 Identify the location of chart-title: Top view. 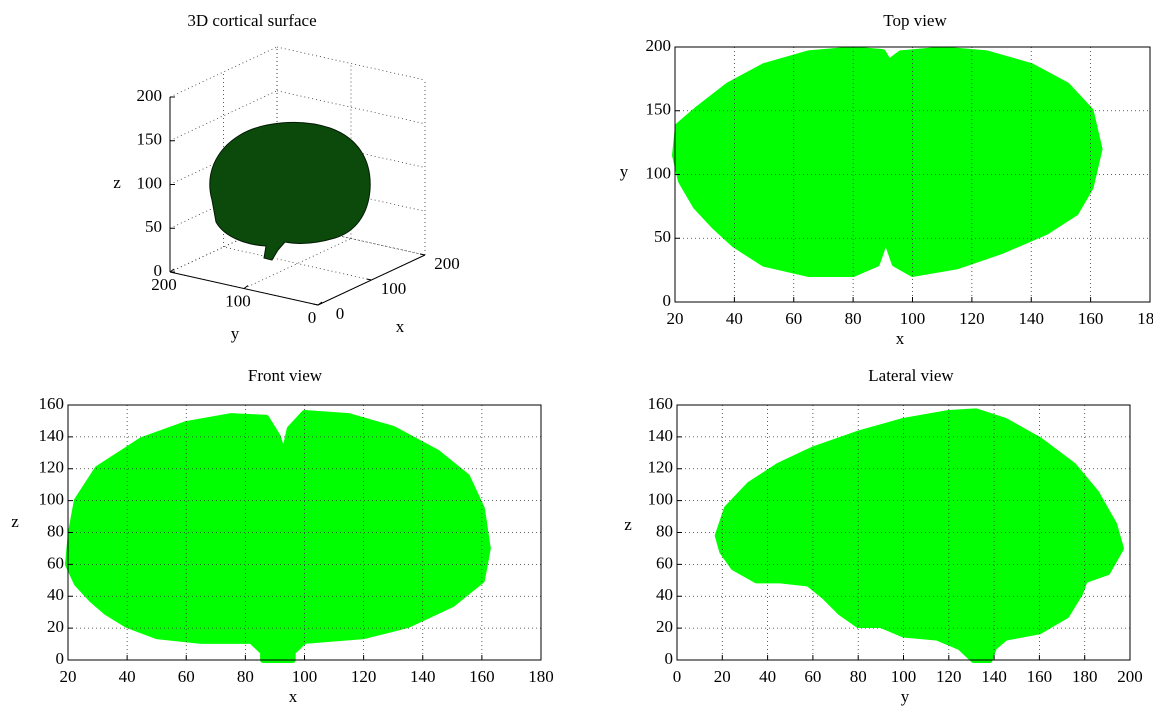
(915, 20).